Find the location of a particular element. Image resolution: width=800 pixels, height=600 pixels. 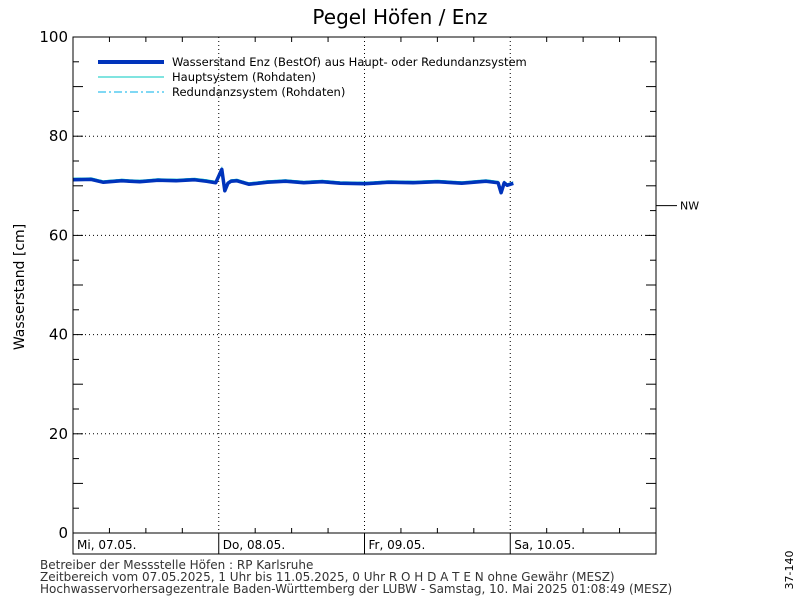

y-tick-label-0: 0 is located at coordinates (63, 533).